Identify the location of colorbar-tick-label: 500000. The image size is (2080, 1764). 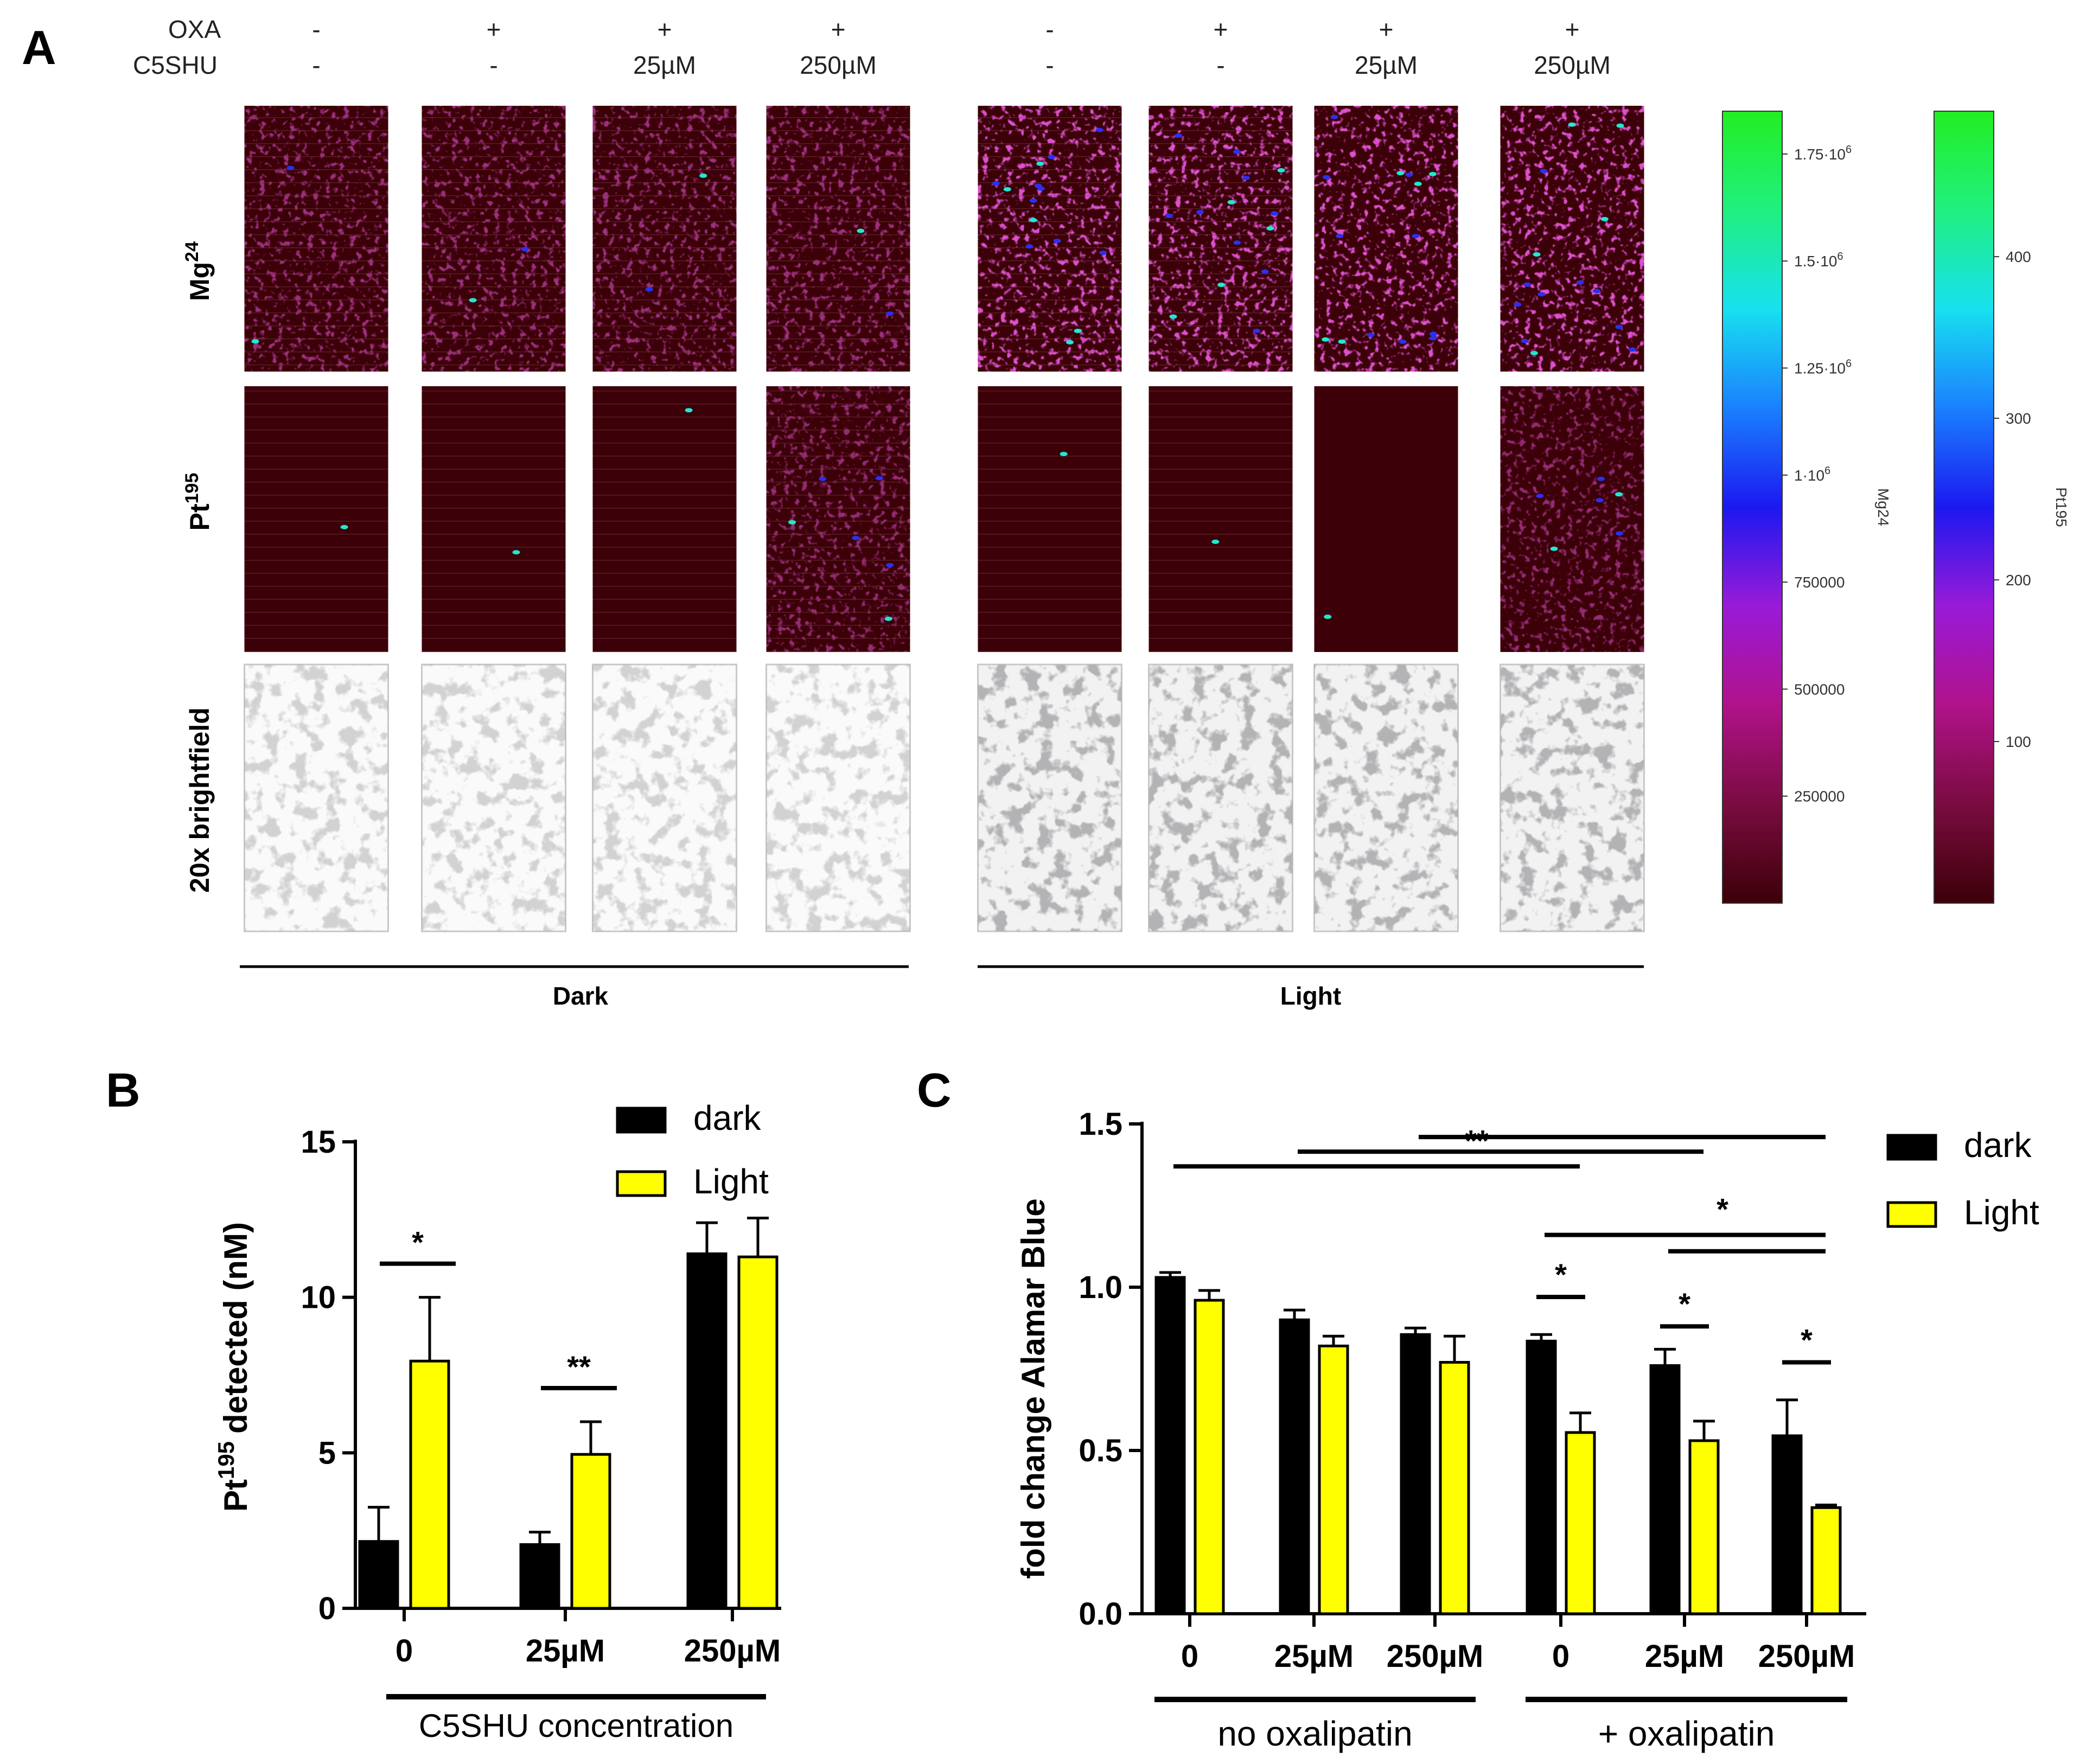
(1819, 689).